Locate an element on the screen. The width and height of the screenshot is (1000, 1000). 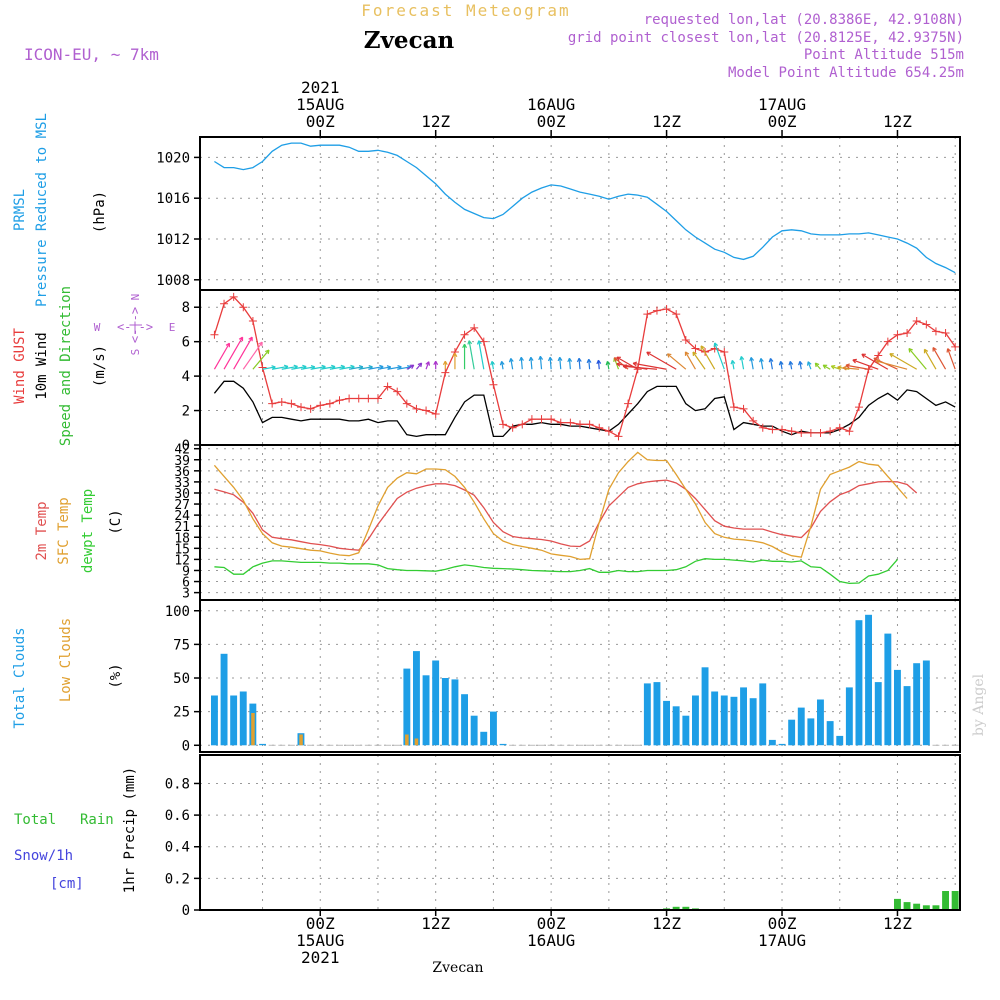
compass-icon: N S W E <-|-> <-|-> is located at coordinates (135, 325).